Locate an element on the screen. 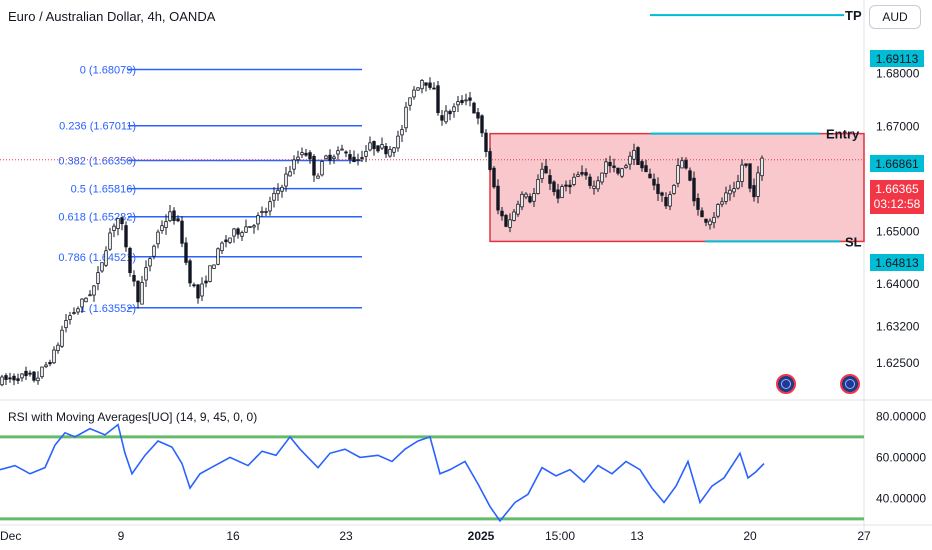  price-tick-0: 1.68000 is located at coordinates (898, 74).